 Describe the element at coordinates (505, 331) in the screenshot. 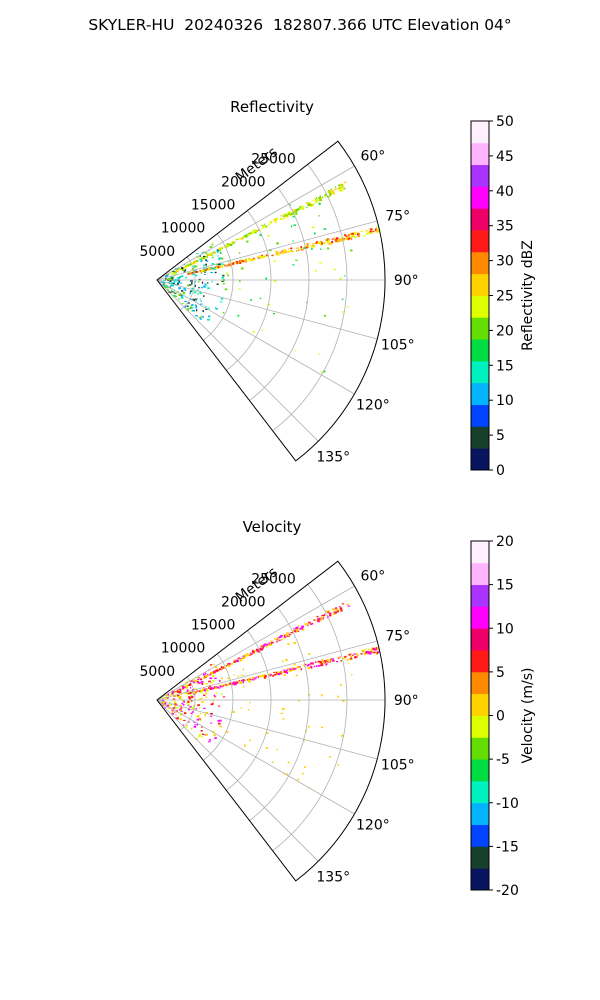

I see `colorbar-tick-label: 20` at that location.